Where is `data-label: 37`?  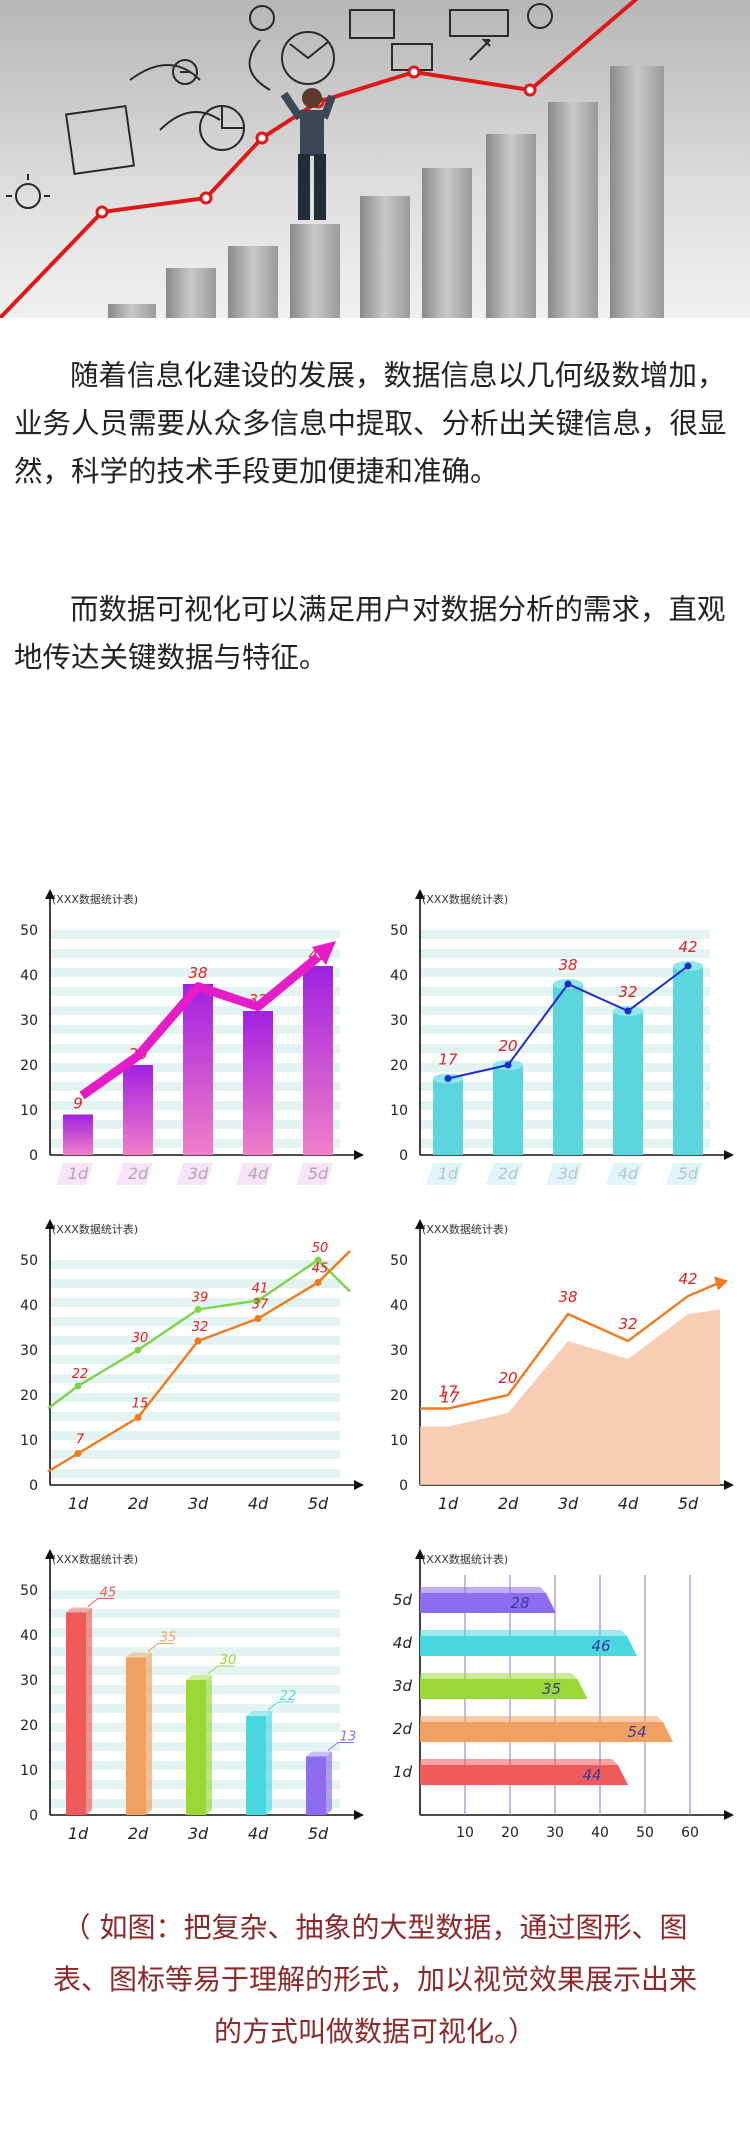
data-label: 37 is located at coordinates (260, 1305).